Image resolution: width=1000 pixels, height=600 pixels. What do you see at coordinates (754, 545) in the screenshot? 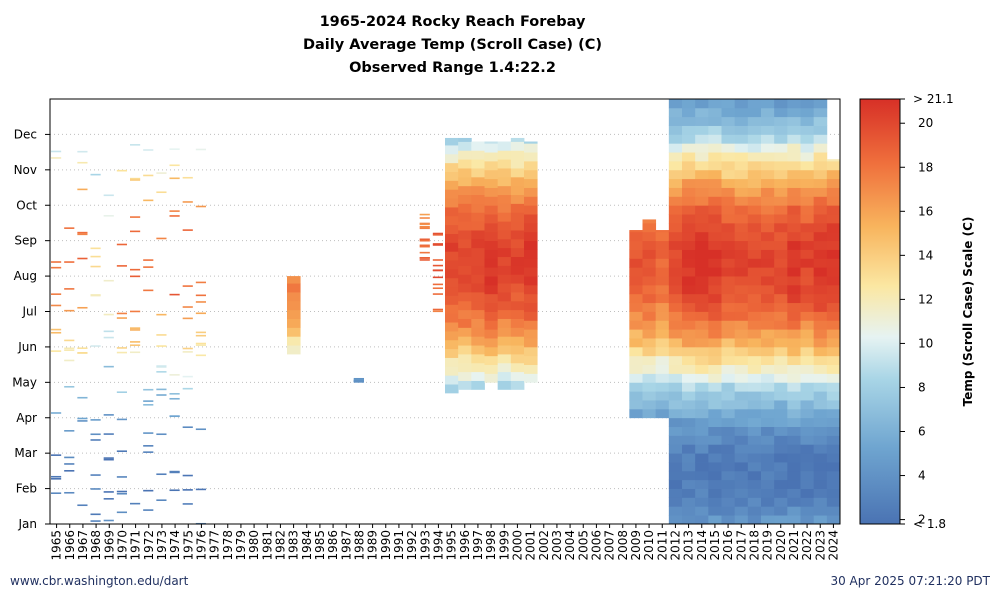
I see `x-tick-label: 2018` at bounding box center [754, 545].